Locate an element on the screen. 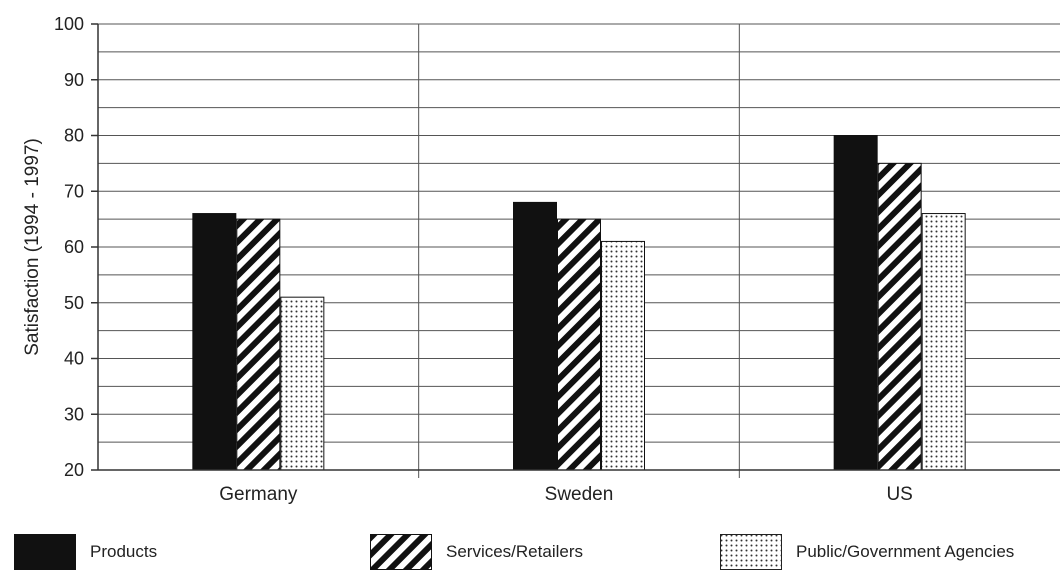 The width and height of the screenshot is (1060, 574). y-tick-label: 30 is located at coordinates (74, 414).